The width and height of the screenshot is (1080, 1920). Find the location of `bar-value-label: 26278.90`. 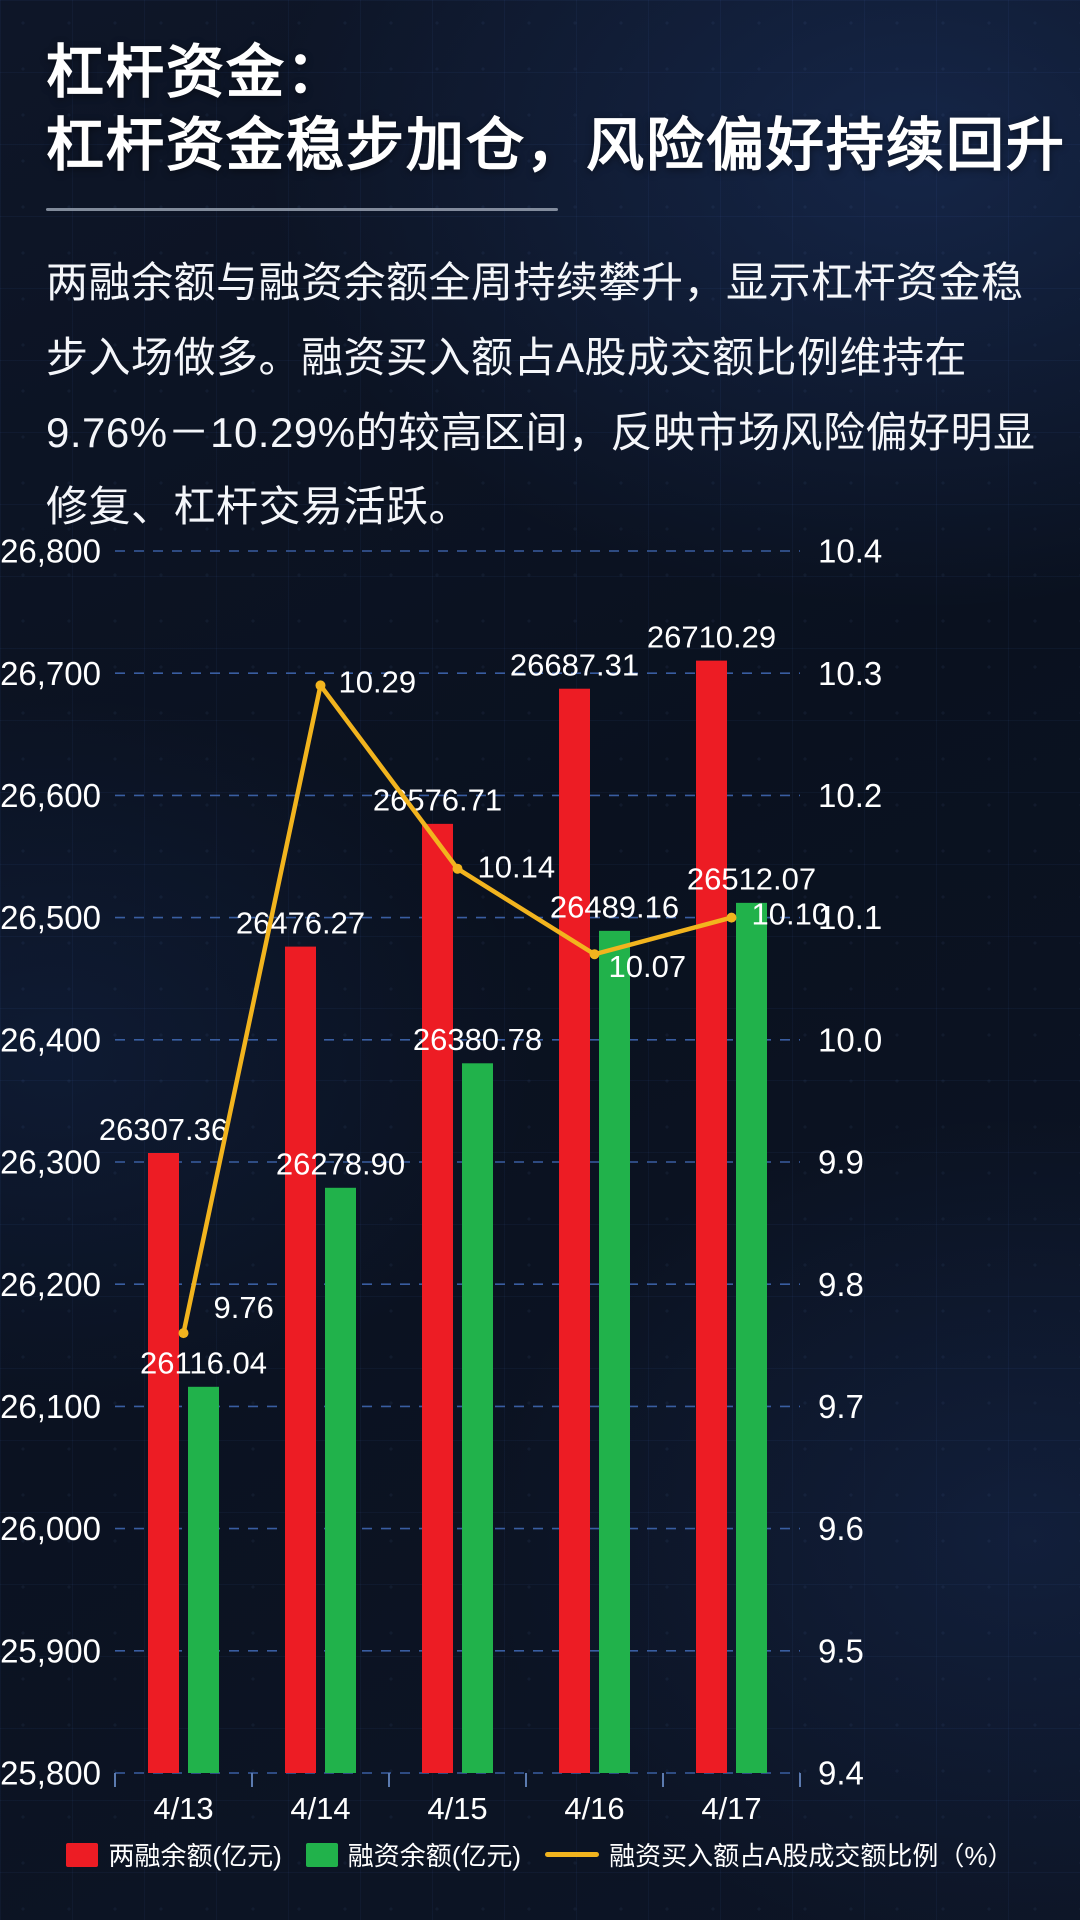

bar-value-label: 26278.90 is located at coordinates (340, 1164).